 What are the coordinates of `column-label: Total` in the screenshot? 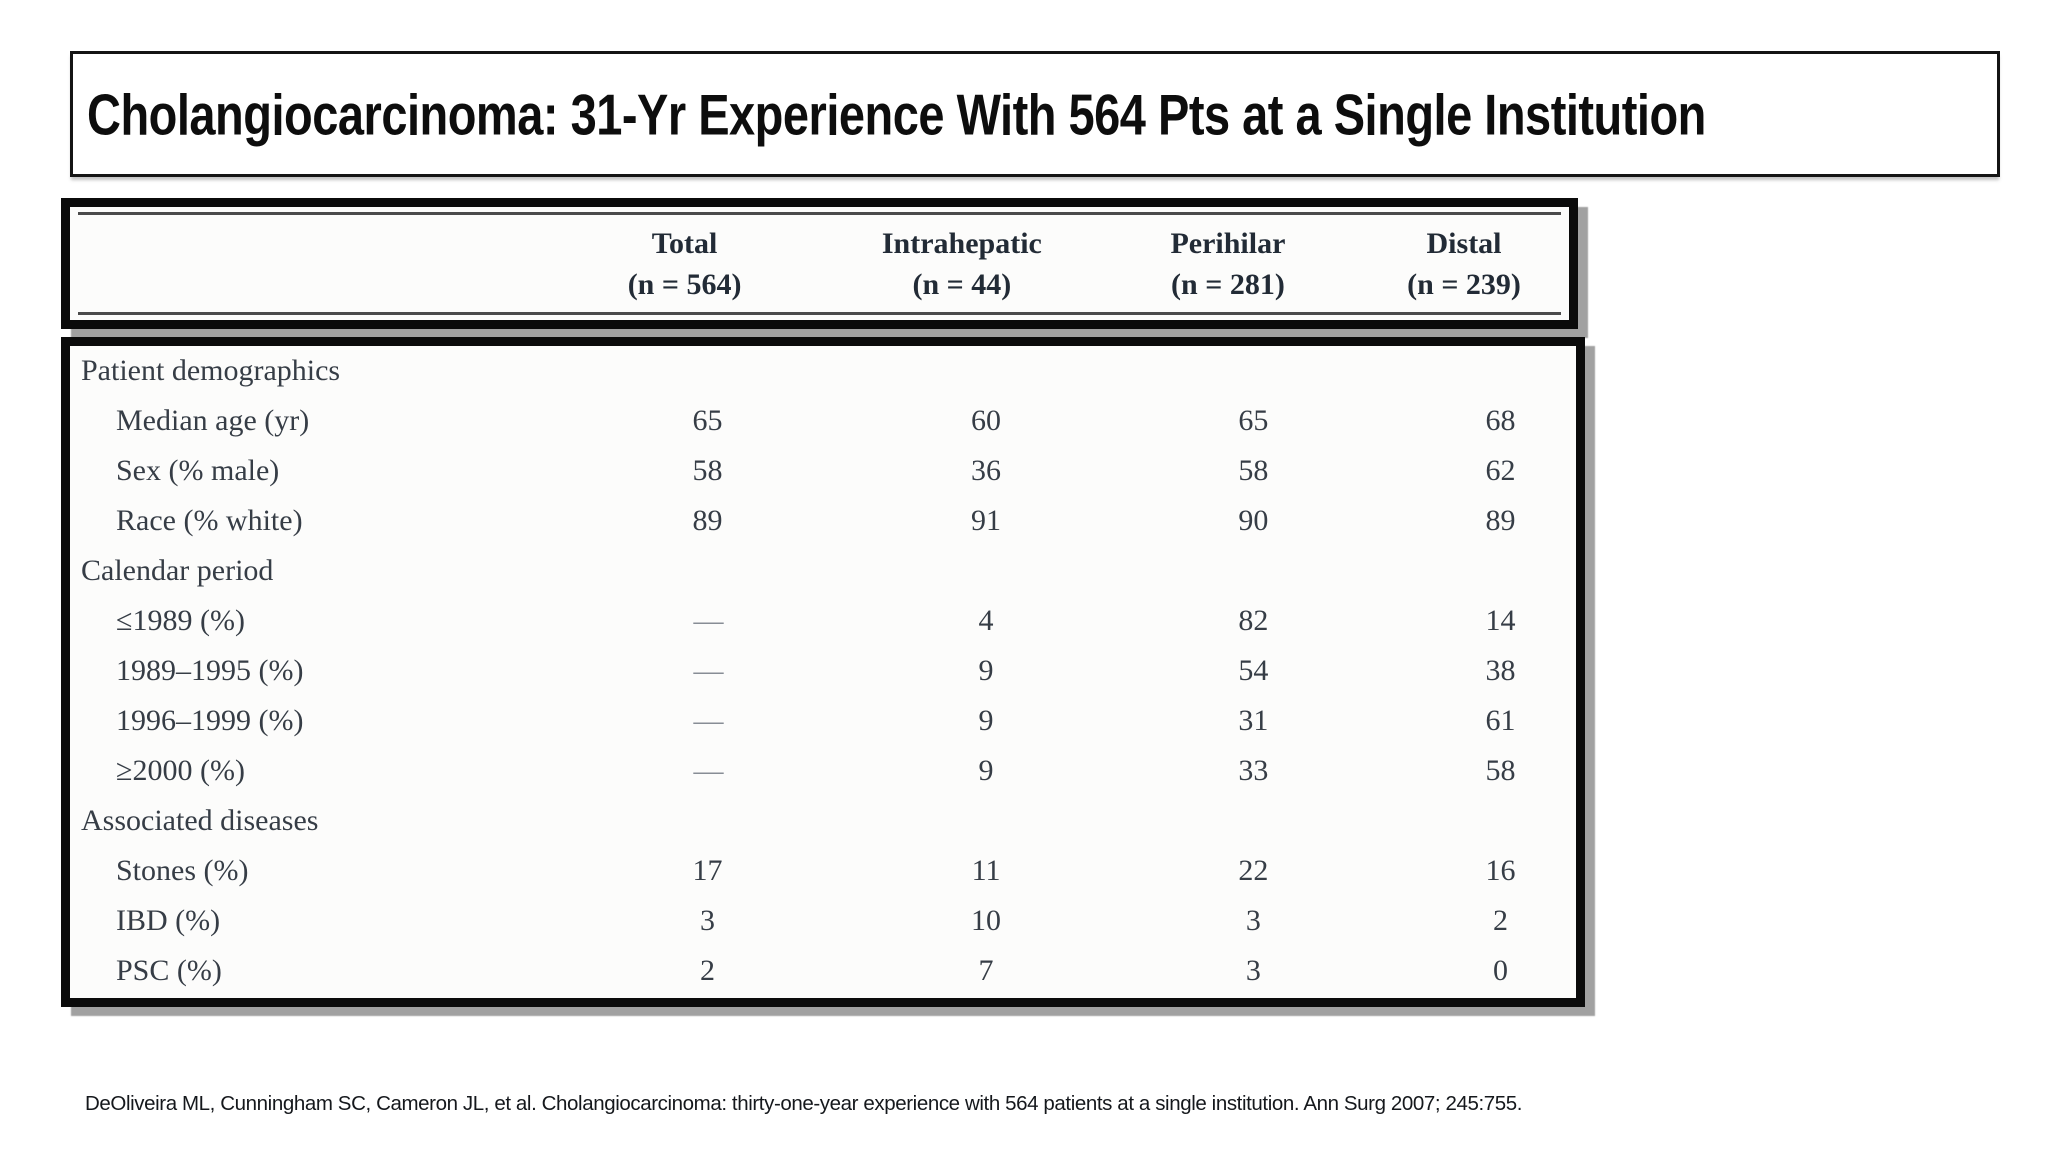 It's located at (684, 243).